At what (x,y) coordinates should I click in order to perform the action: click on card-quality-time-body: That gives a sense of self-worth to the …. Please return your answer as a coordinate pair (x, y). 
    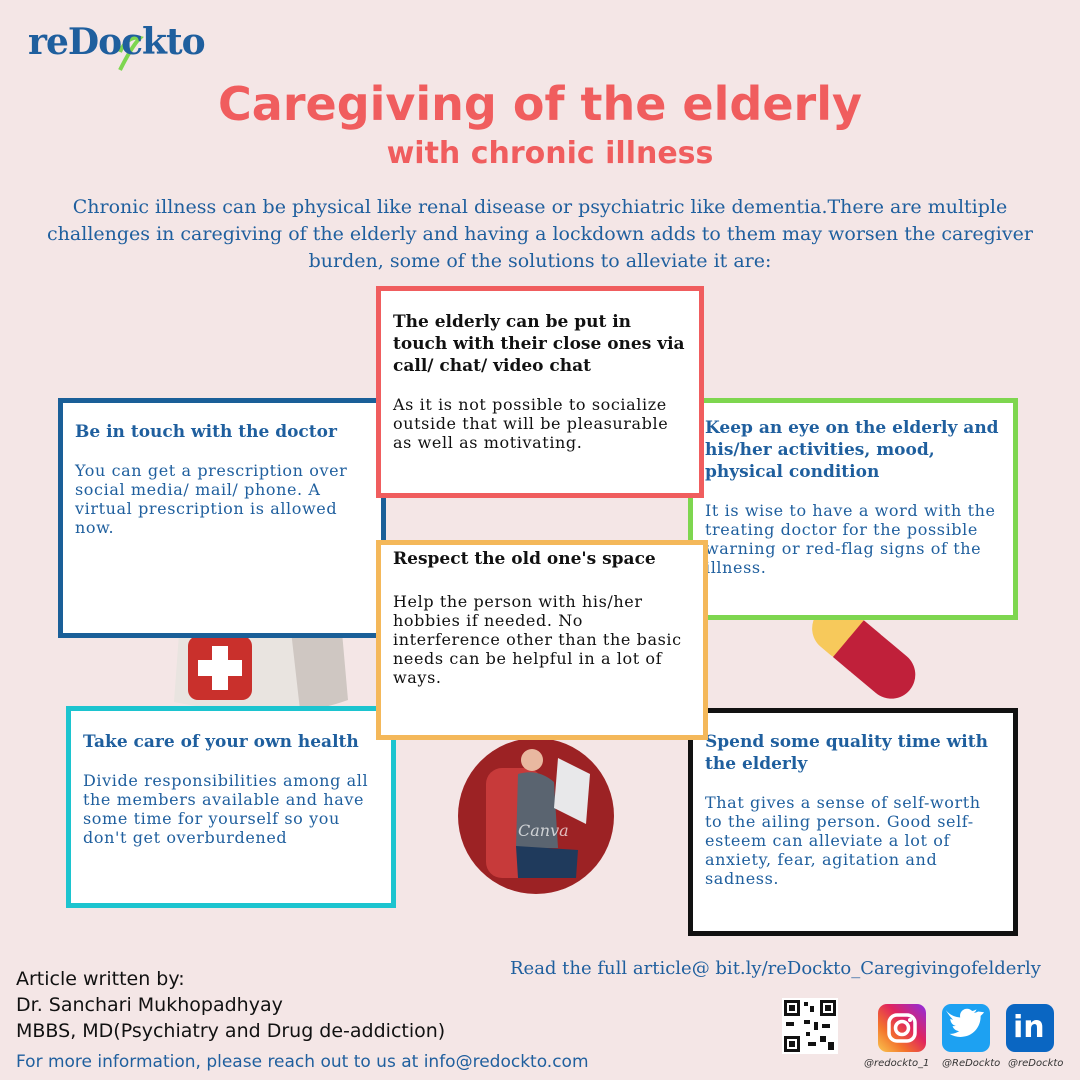
    Looking at the image, I should click on (843, 840).